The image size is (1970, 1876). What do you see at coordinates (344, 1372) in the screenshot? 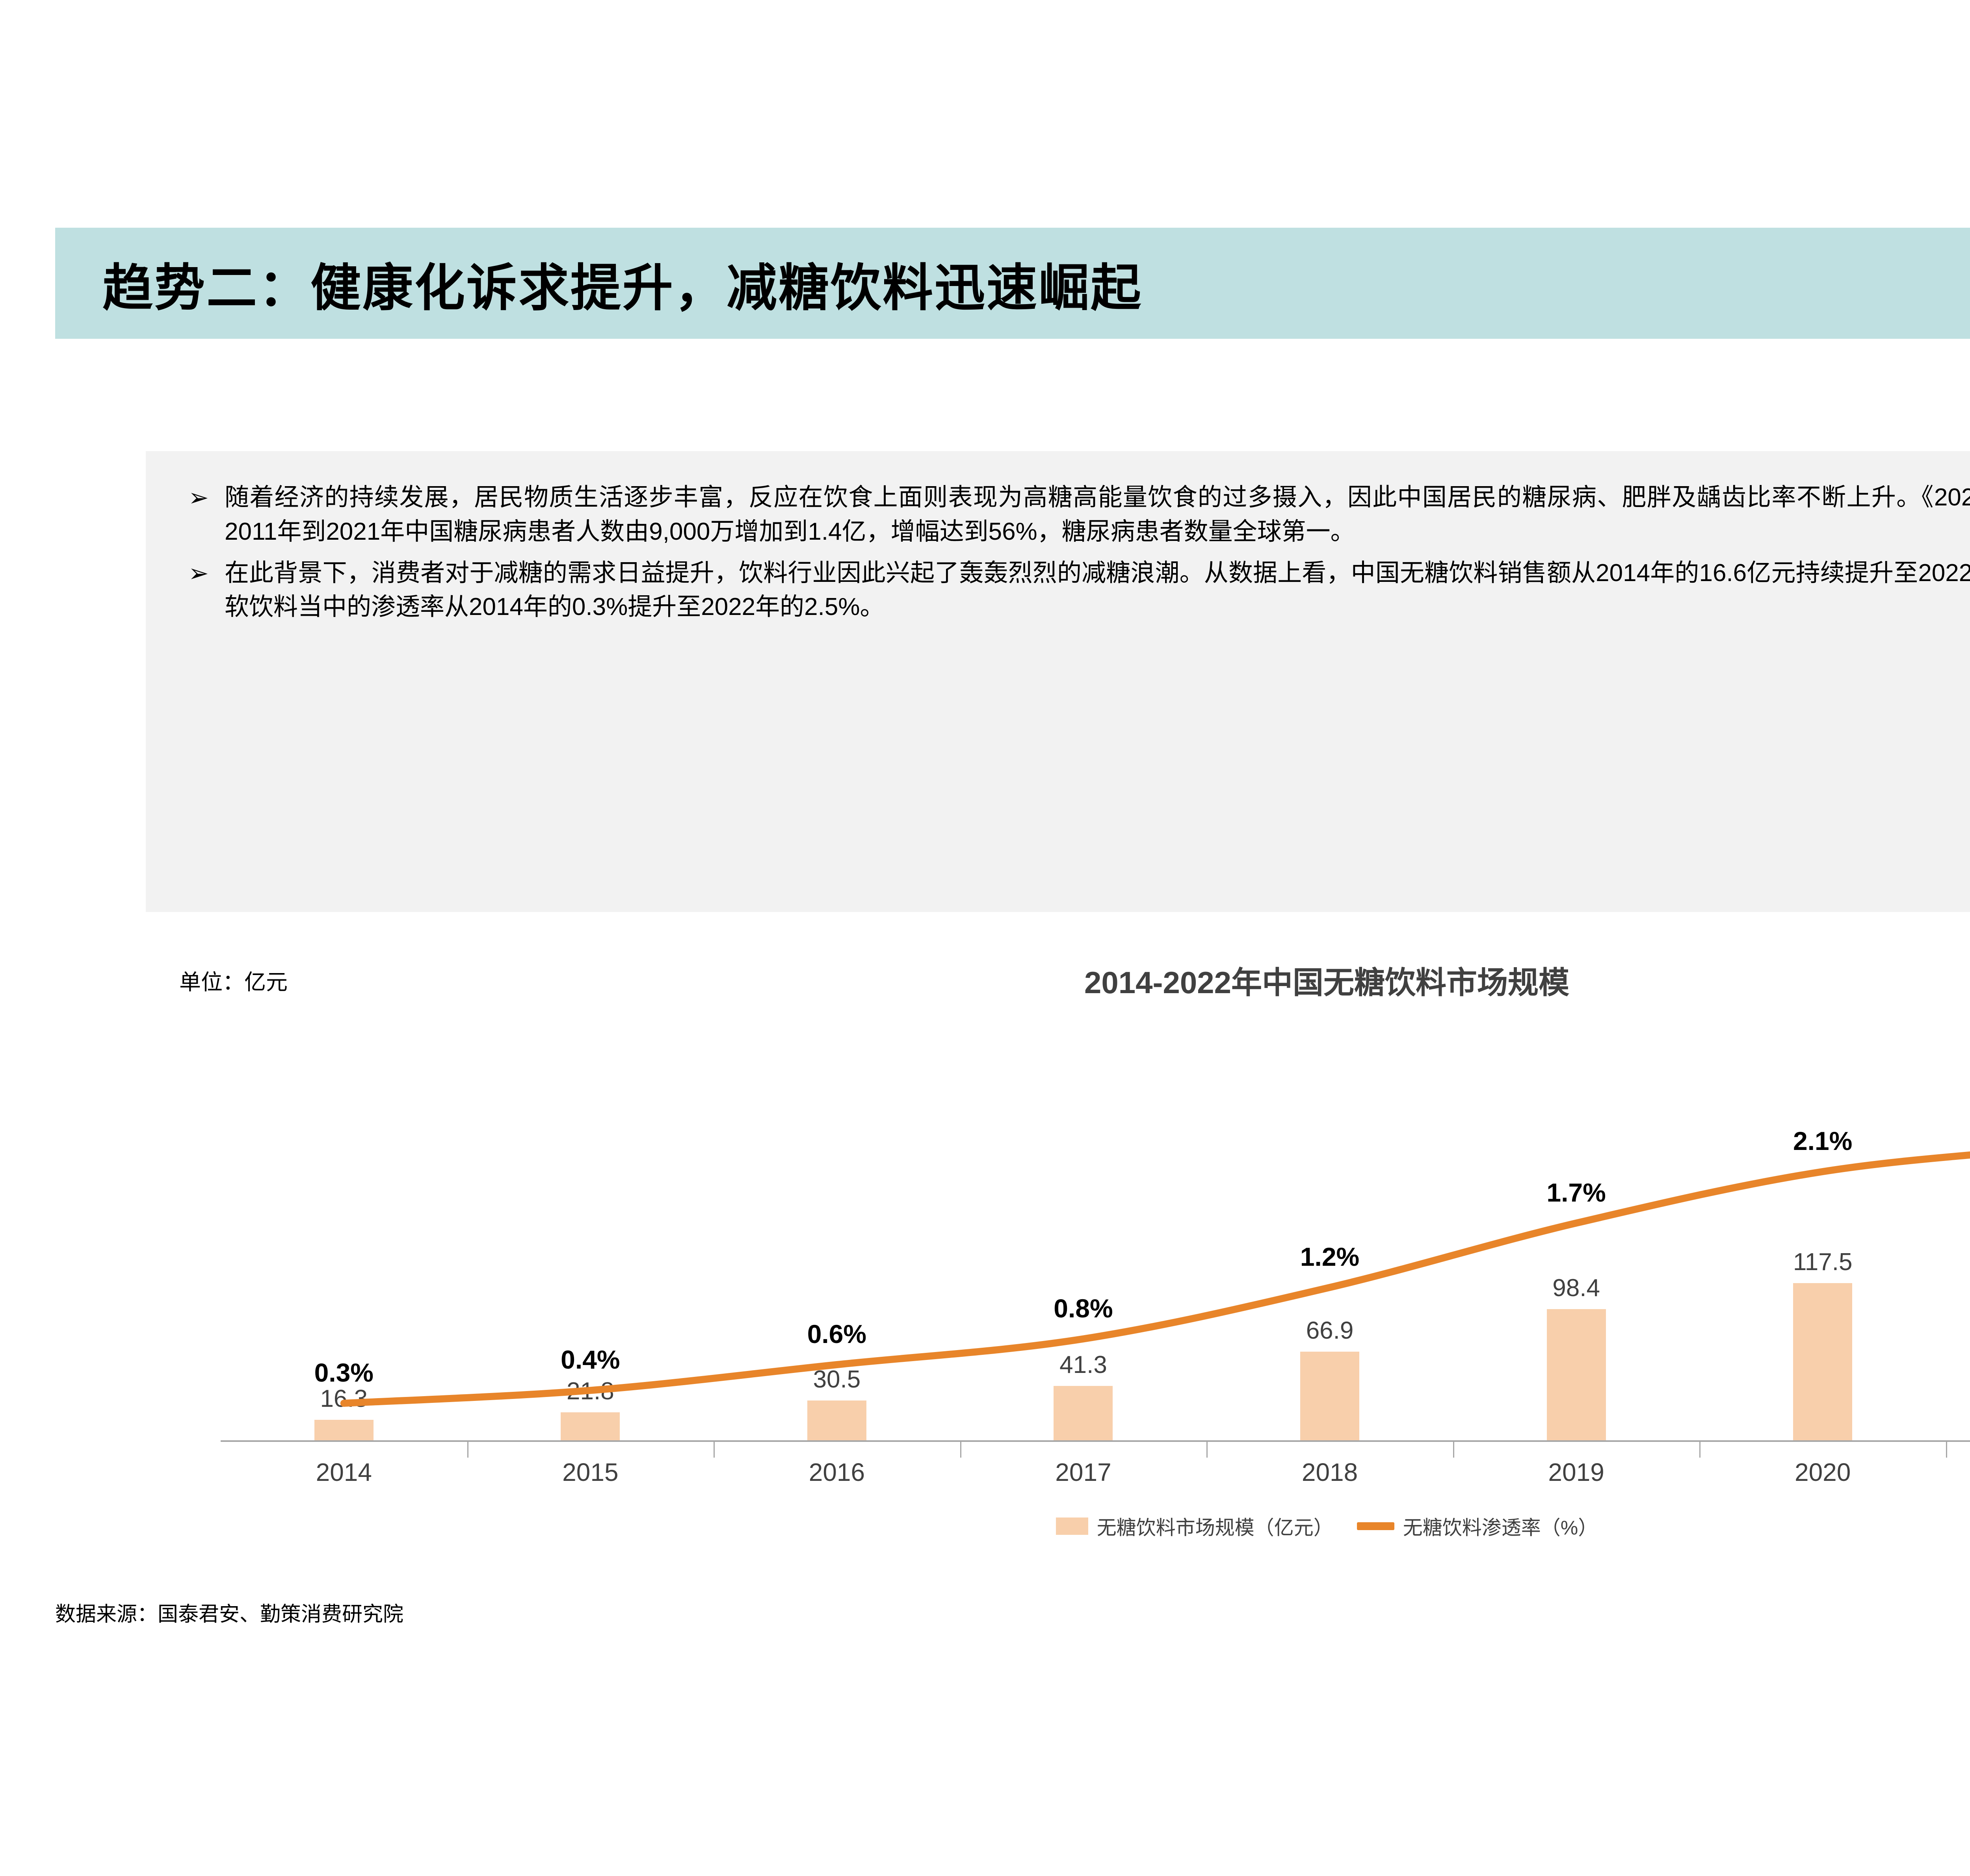
I see `line-value-label: 0.3%` at bounding box center [344, 1372].